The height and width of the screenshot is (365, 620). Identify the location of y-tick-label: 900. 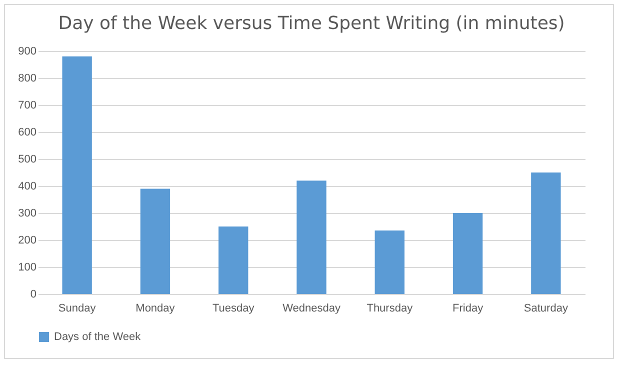
(27, 52).